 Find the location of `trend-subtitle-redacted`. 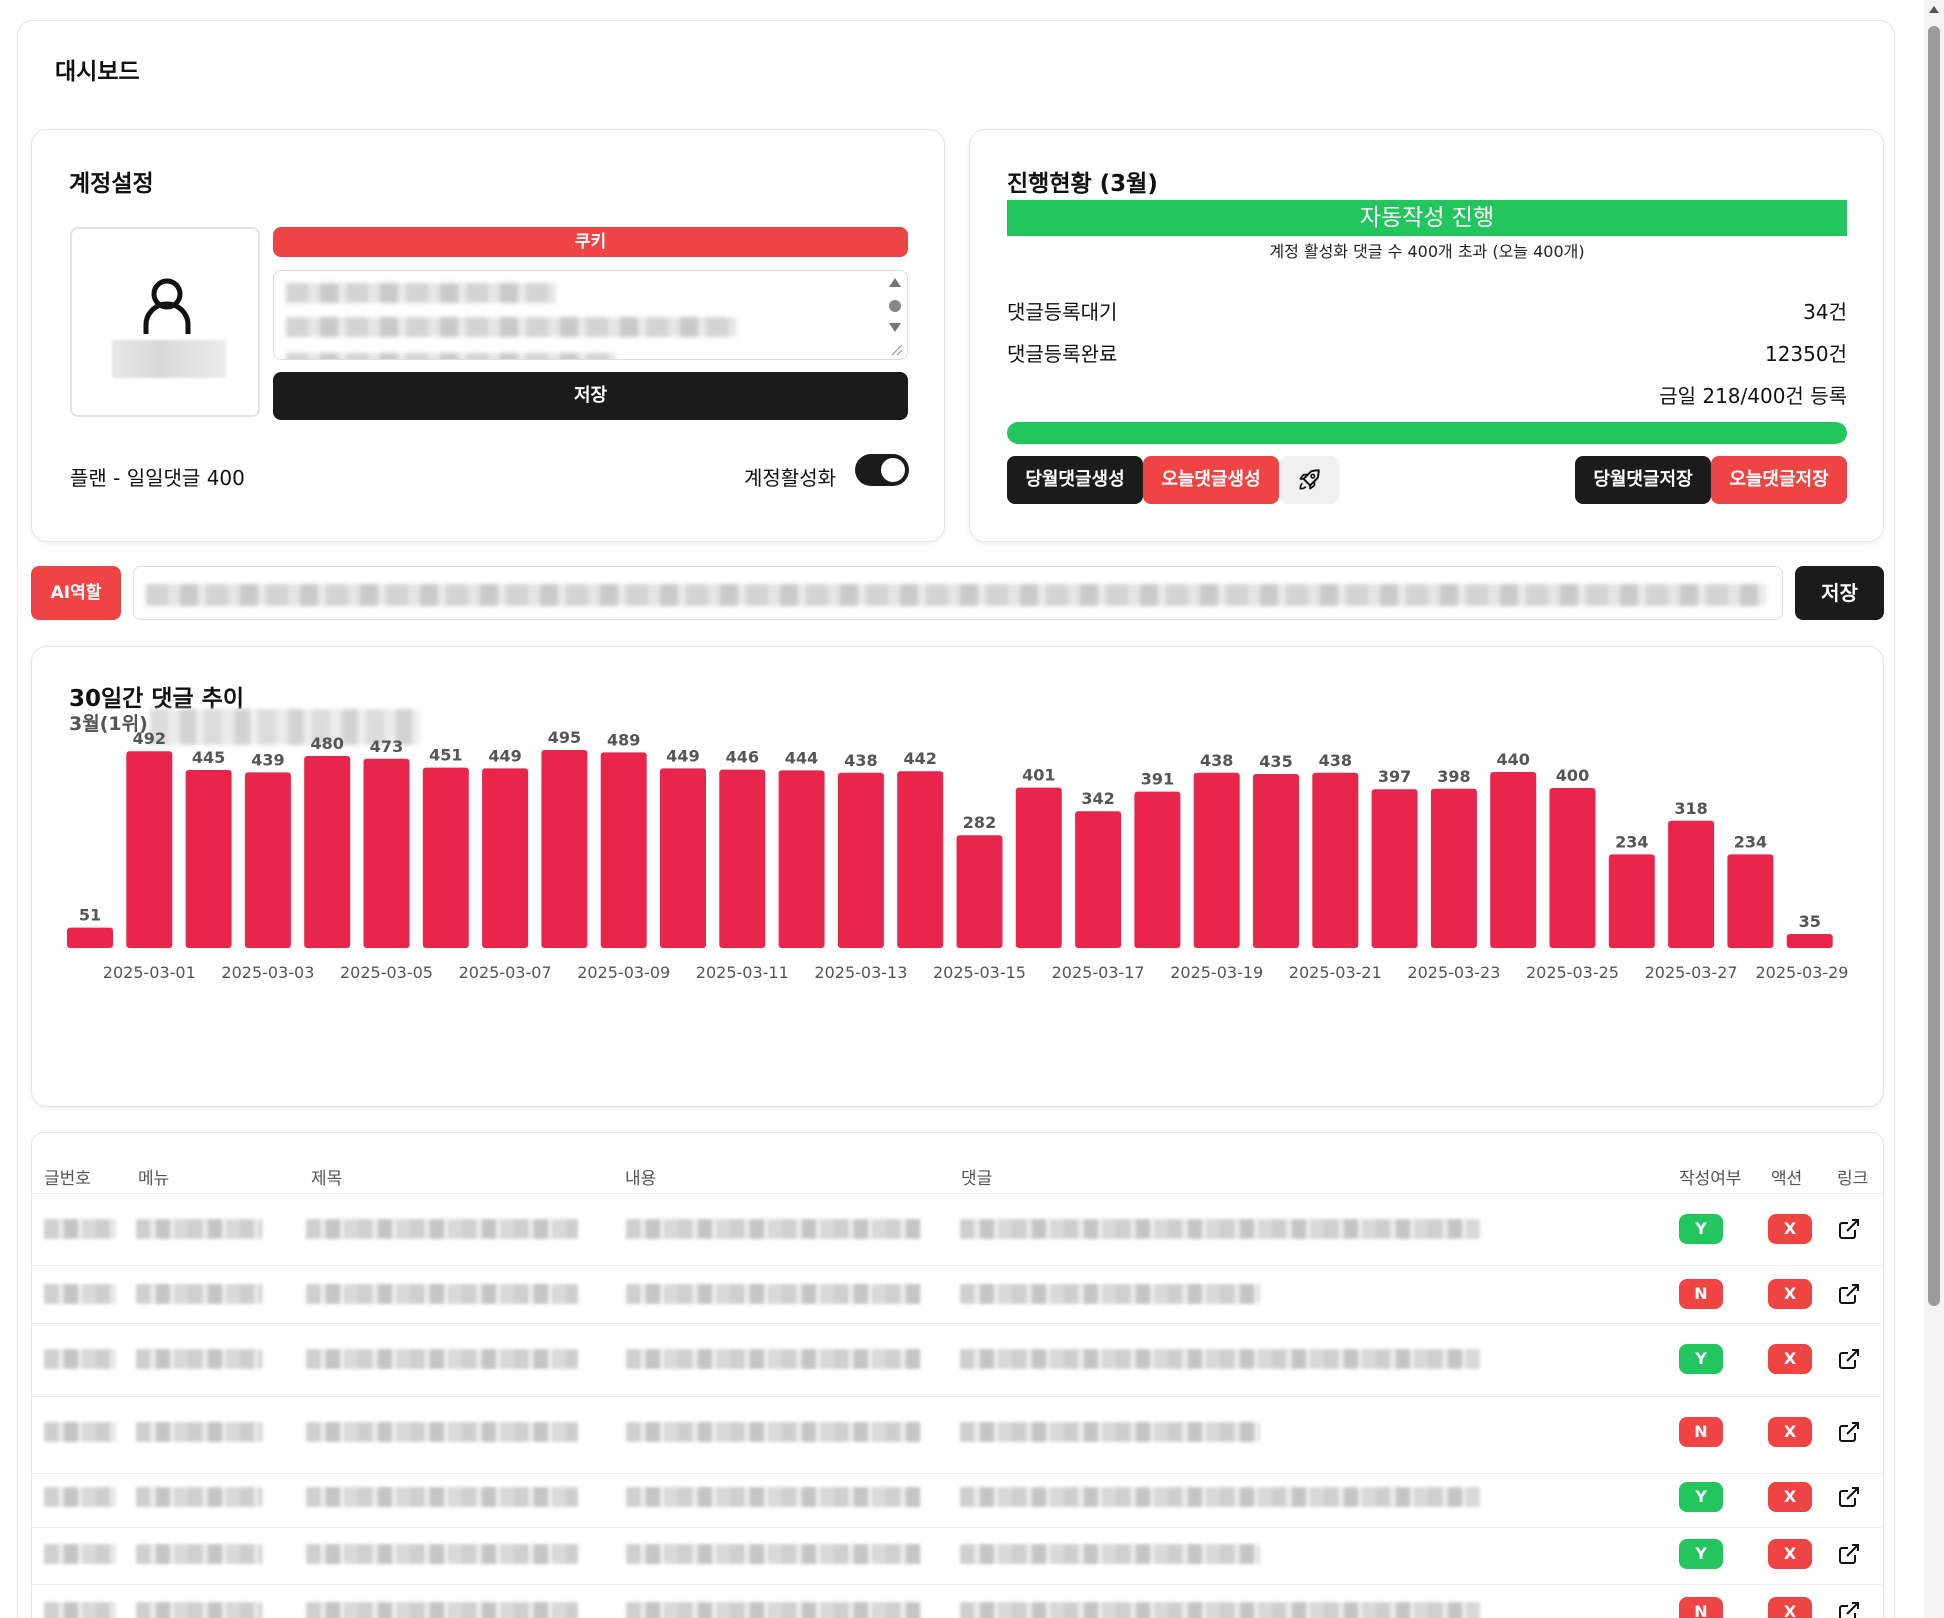

trend-subtitle-redacted is located at coordinates (285, 727).